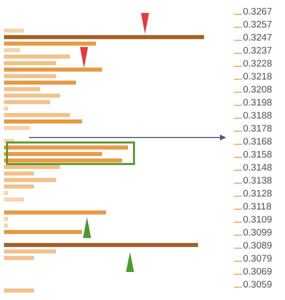  I want to click on y-tick-label: 0.3188, so click(257, 116).